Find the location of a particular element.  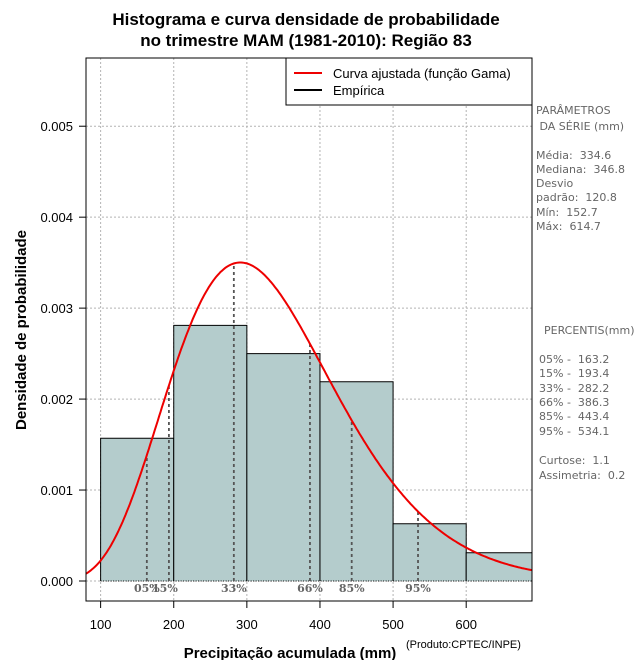

y-tick-label-2: 0.002 is located at coordinates (56, 399).